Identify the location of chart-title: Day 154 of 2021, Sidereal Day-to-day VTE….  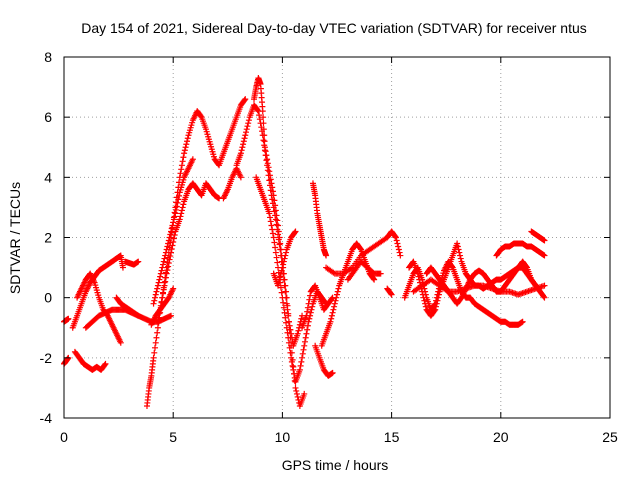
(334, 28).